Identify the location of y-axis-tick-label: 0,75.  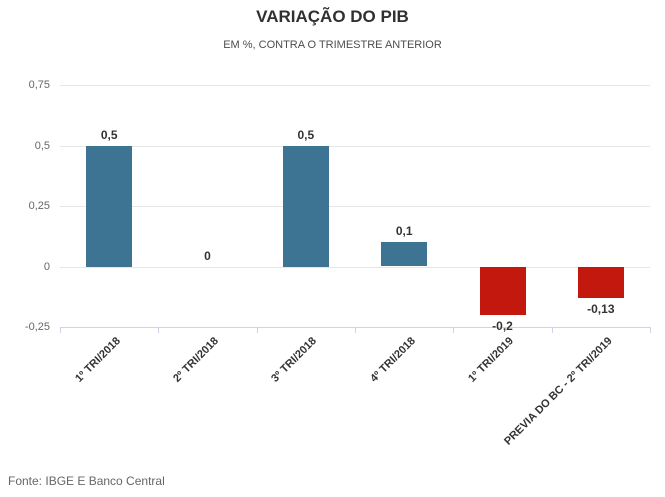
(39, 85).